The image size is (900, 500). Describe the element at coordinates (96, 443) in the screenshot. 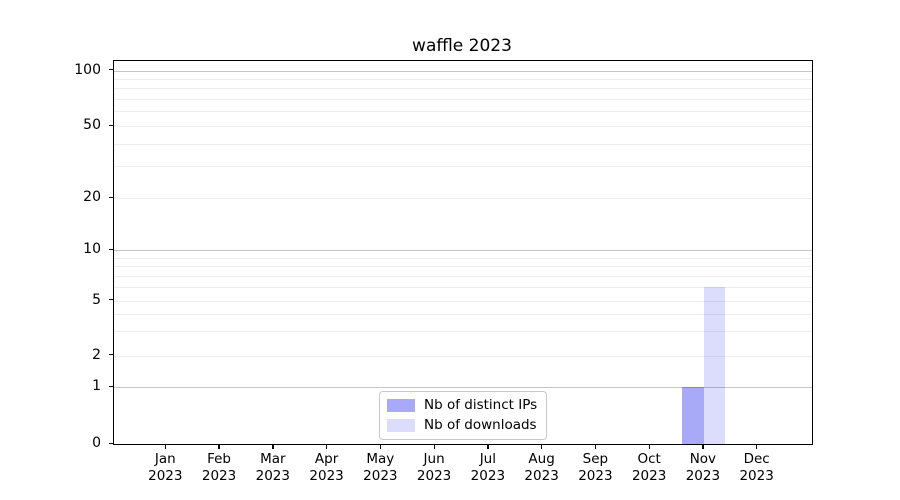

I see `y-tick-label: 0` at that location.